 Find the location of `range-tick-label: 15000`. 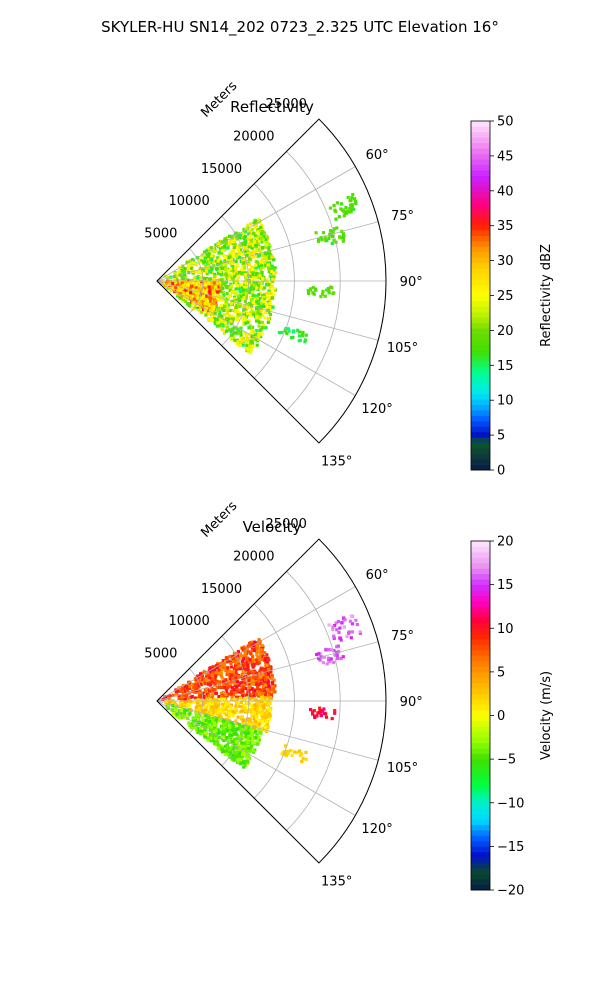

range-tick-label: 15000 is located at coordinates (221, 589).